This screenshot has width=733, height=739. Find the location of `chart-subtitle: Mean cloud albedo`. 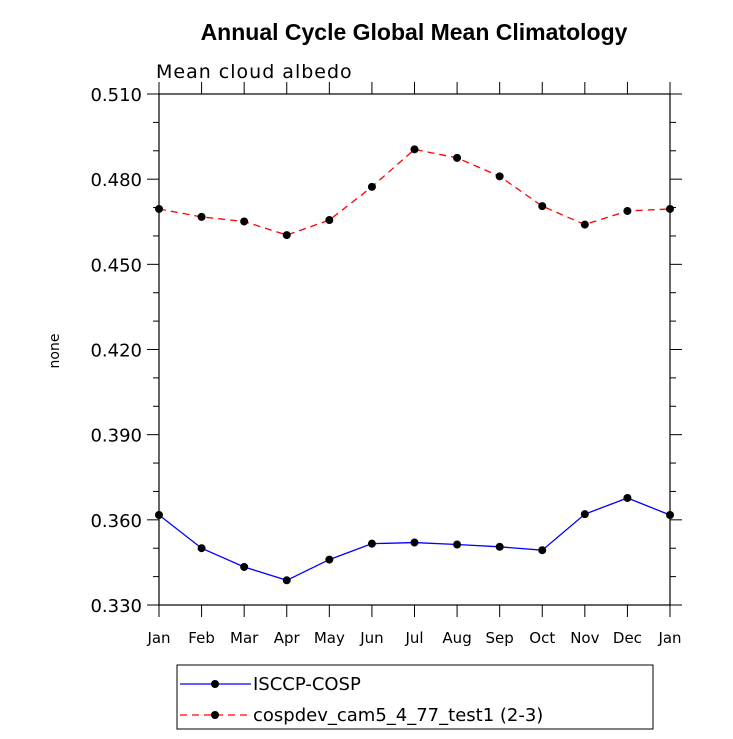

chart-subtitle: Mean cloud albedo is located at coordinates (254, 72).